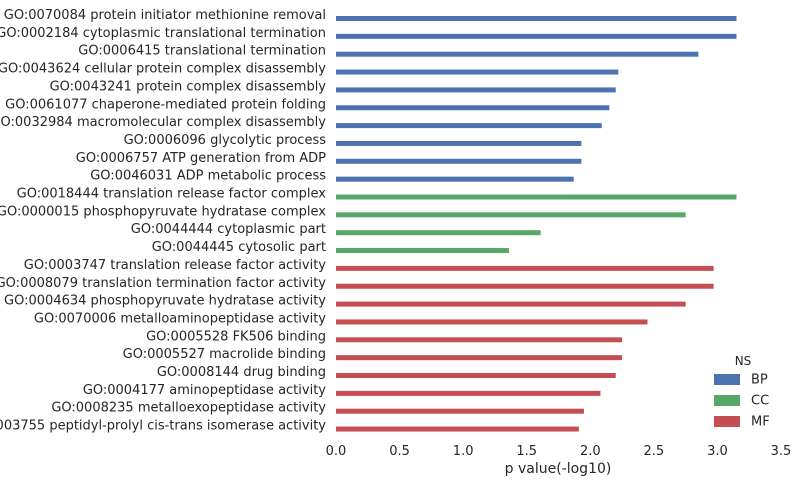  I want to click on category-label: GO:0044444 cytoplasmic part, so click(228, 229).